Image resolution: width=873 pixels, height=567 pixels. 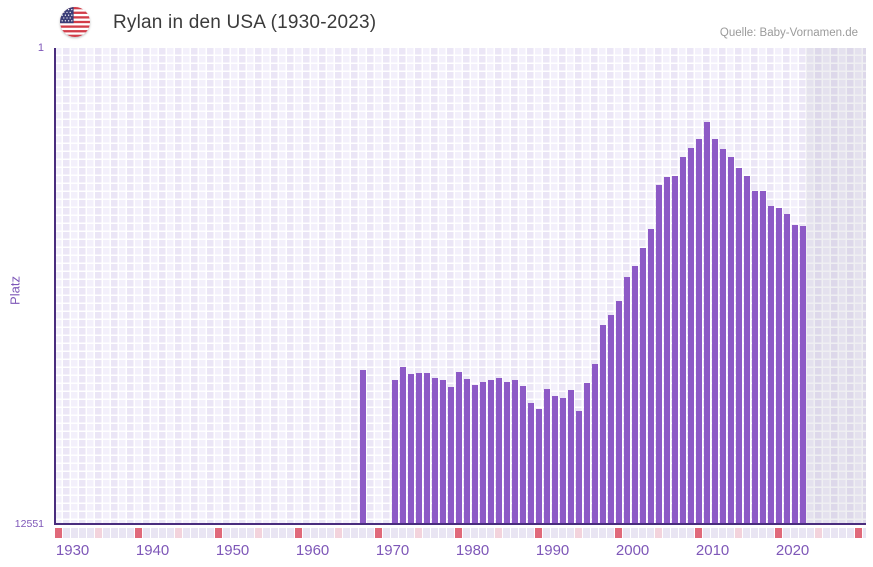 I want to click on bar-2011, so click(x=707, y=323).